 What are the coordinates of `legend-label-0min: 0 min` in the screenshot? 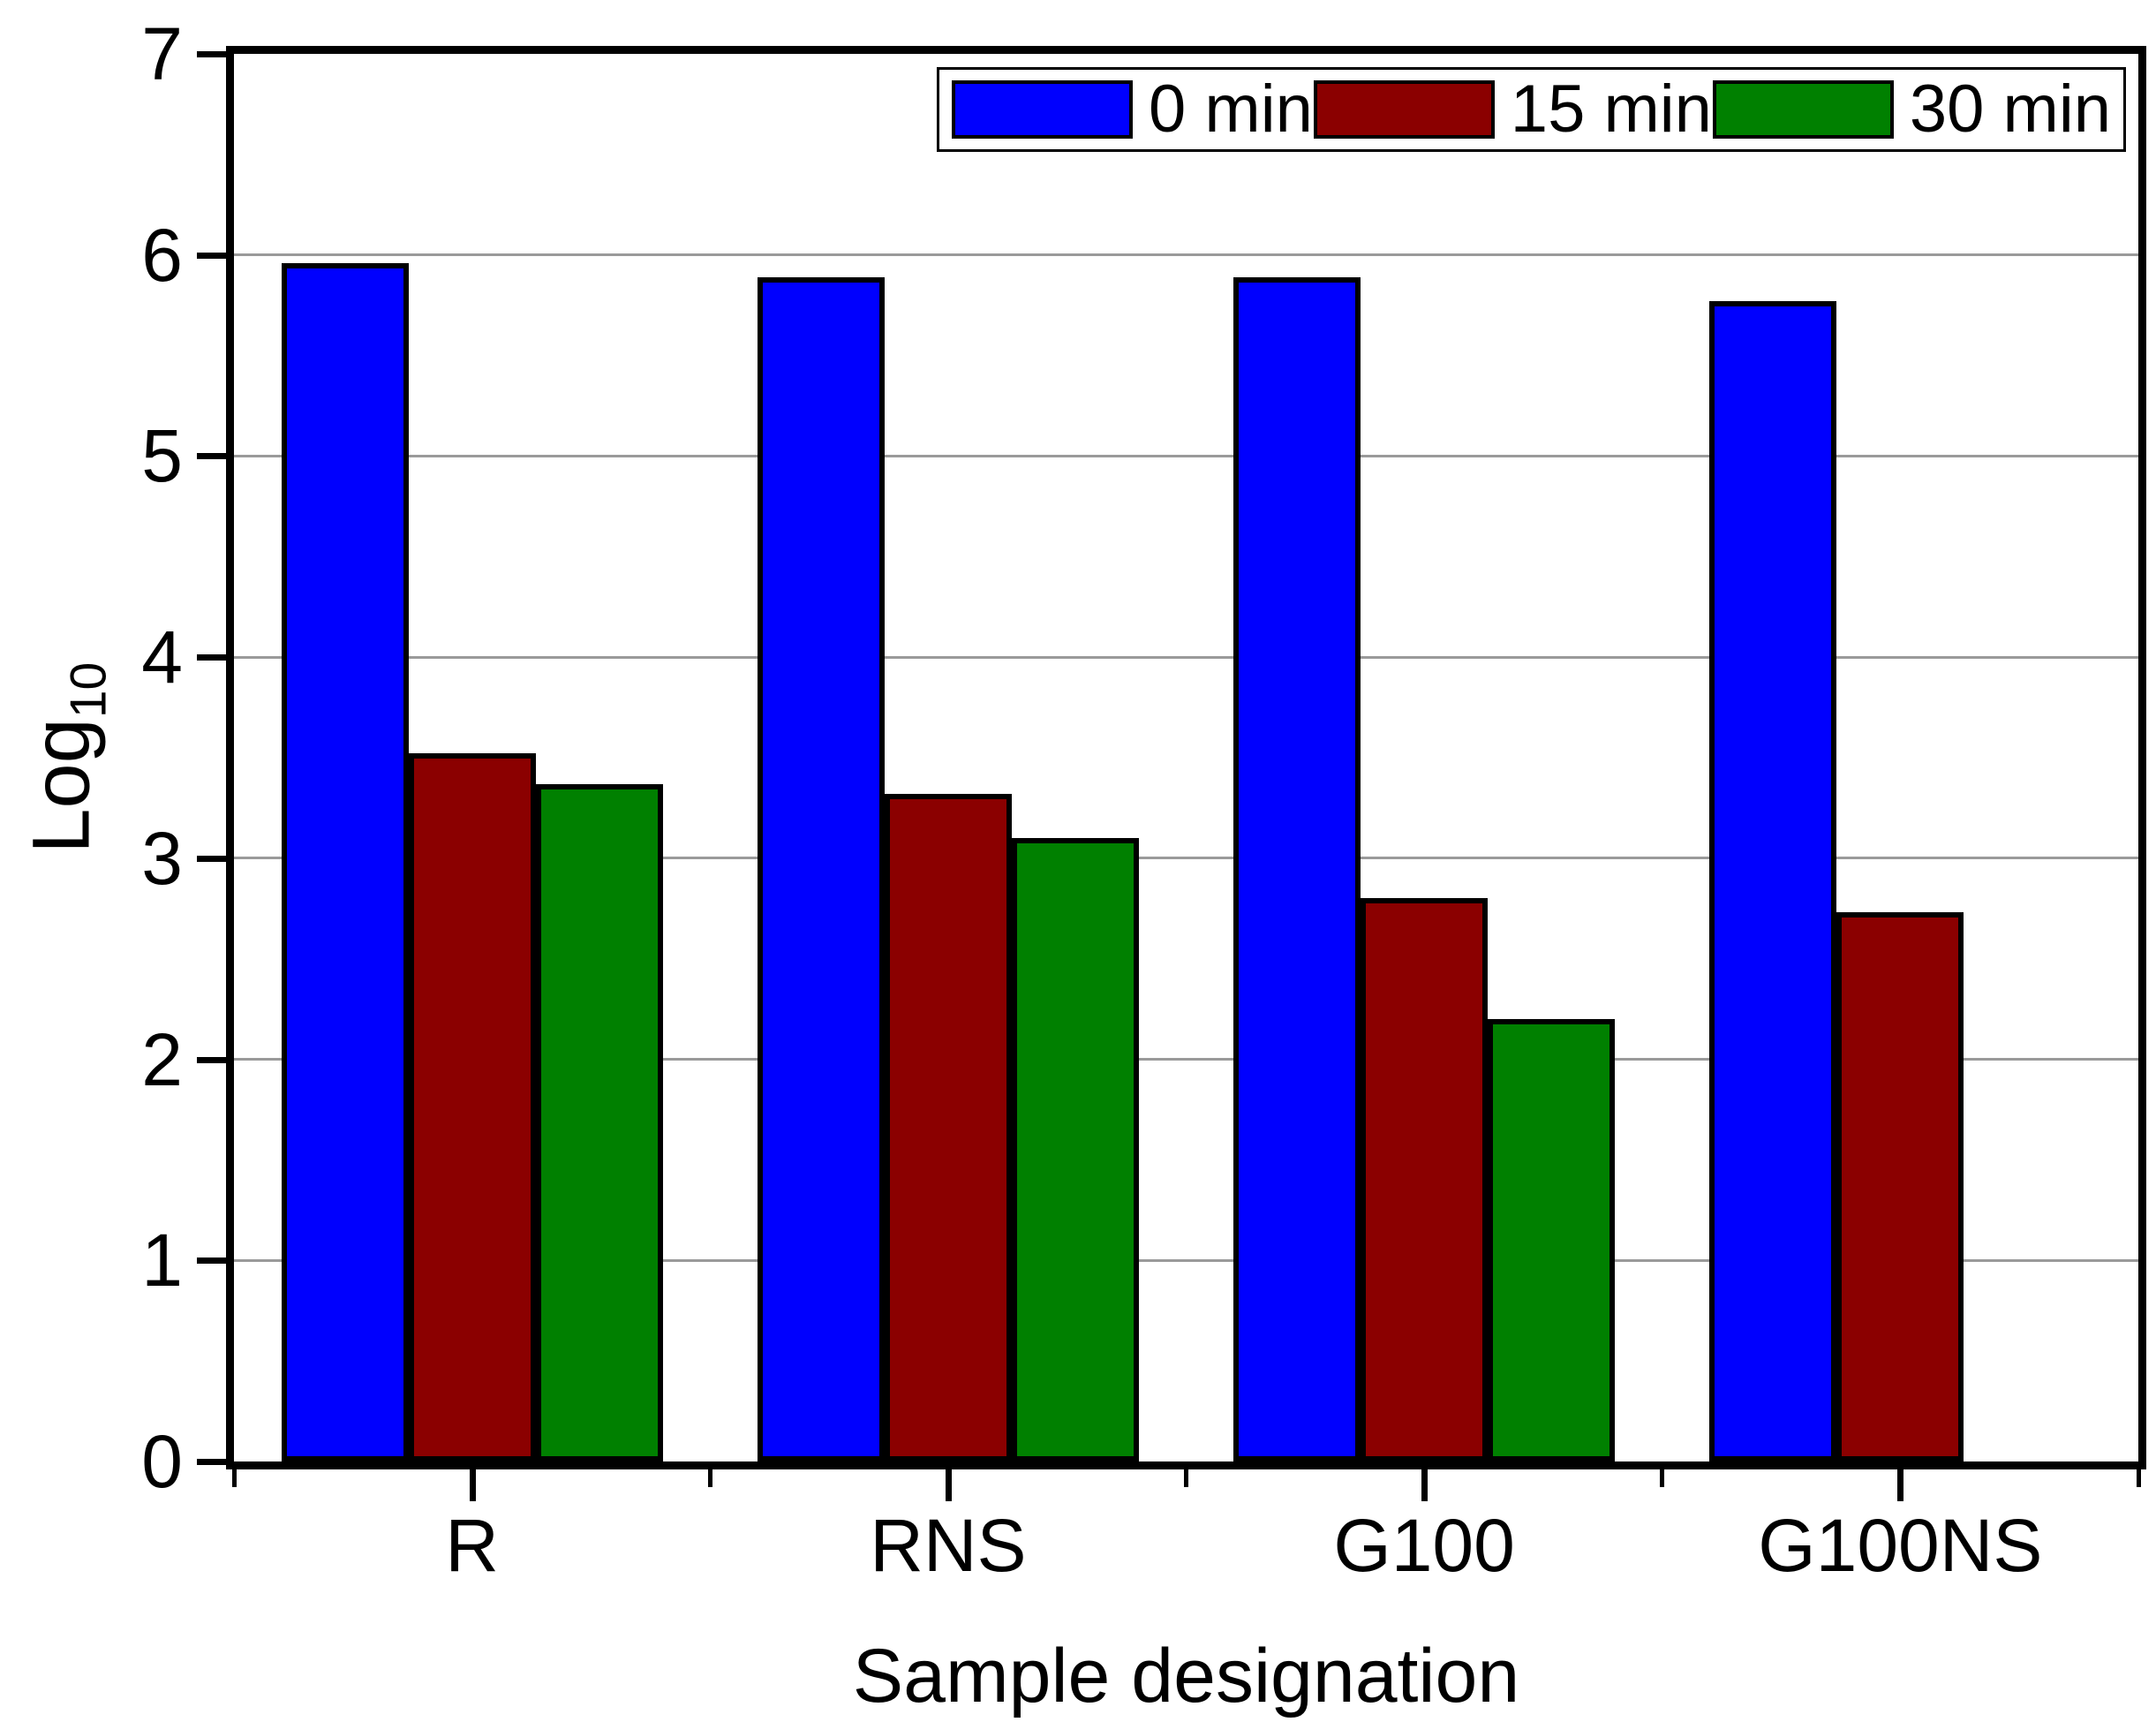 It's located at (1231, 110).